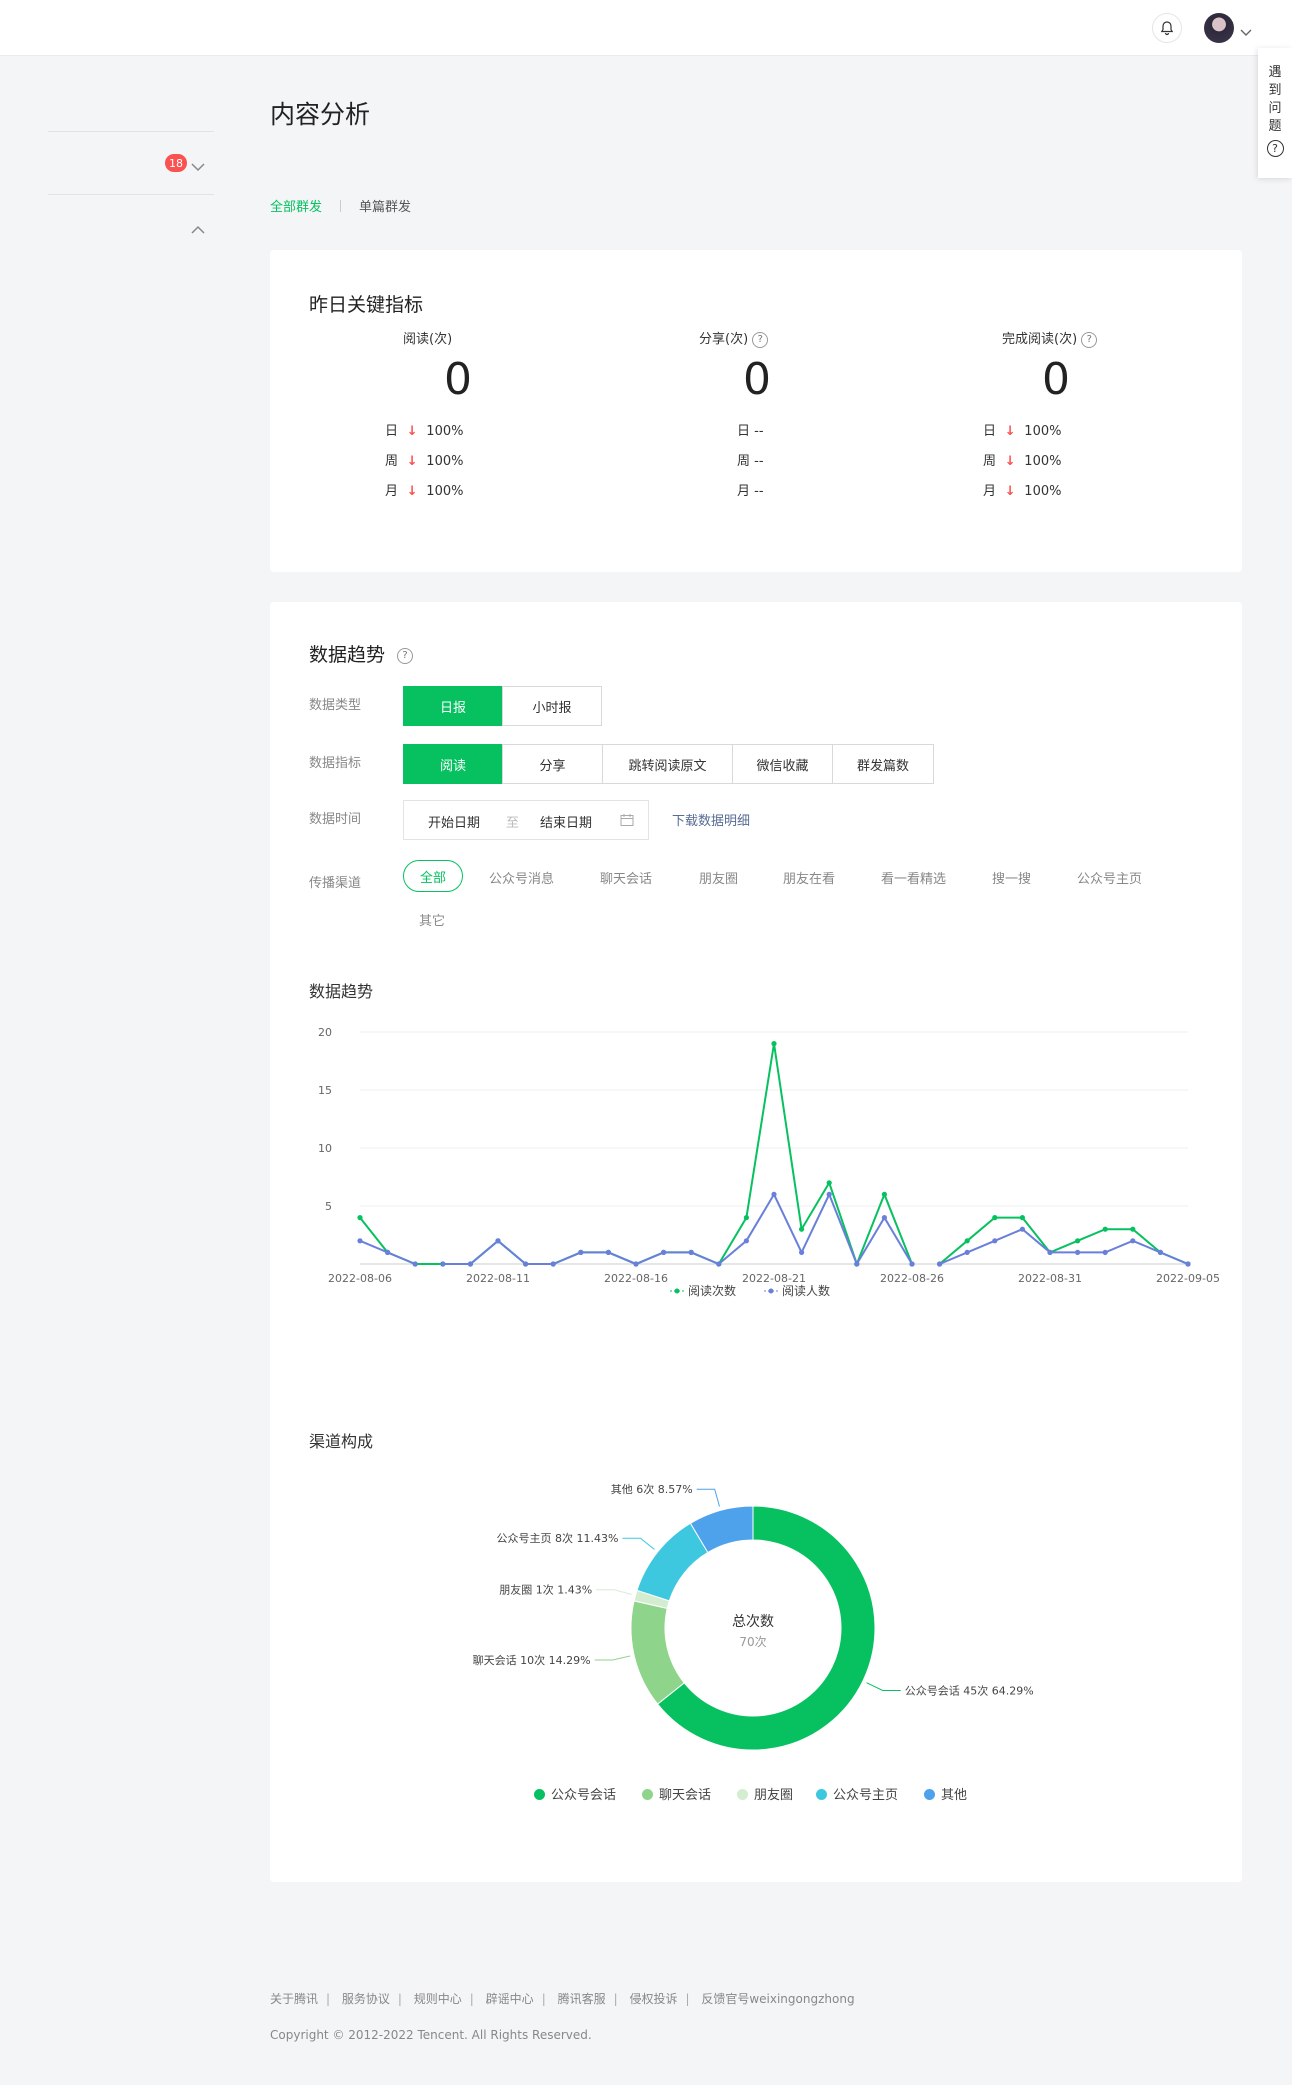 This screenshot has height=2085, width=1292. I want to click on metric-post-count-button: 群发篇数, so click(883, 764).